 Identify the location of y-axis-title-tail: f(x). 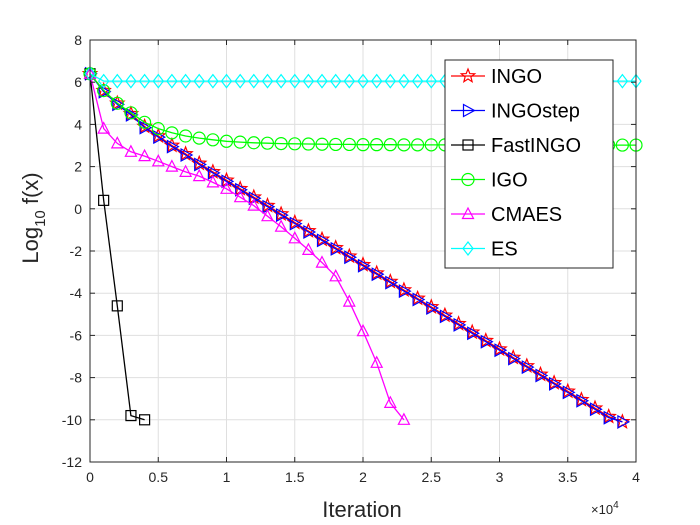
(30, 191).